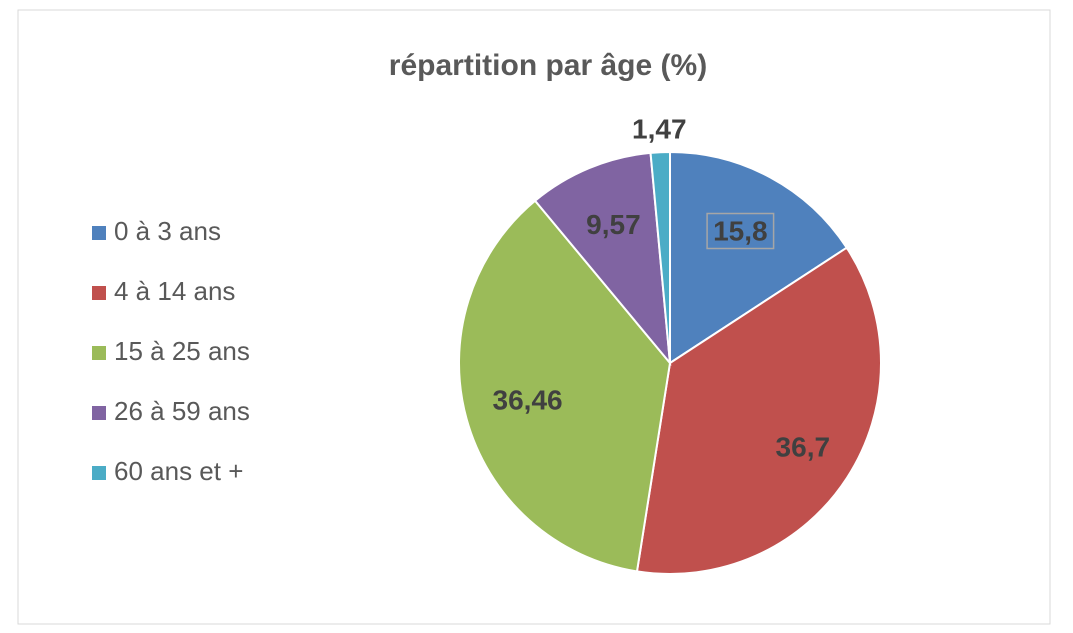 This screenshot has height=633, width=1073. I want to click on legend-label: 4 à 14 ans, so click(174, 291).